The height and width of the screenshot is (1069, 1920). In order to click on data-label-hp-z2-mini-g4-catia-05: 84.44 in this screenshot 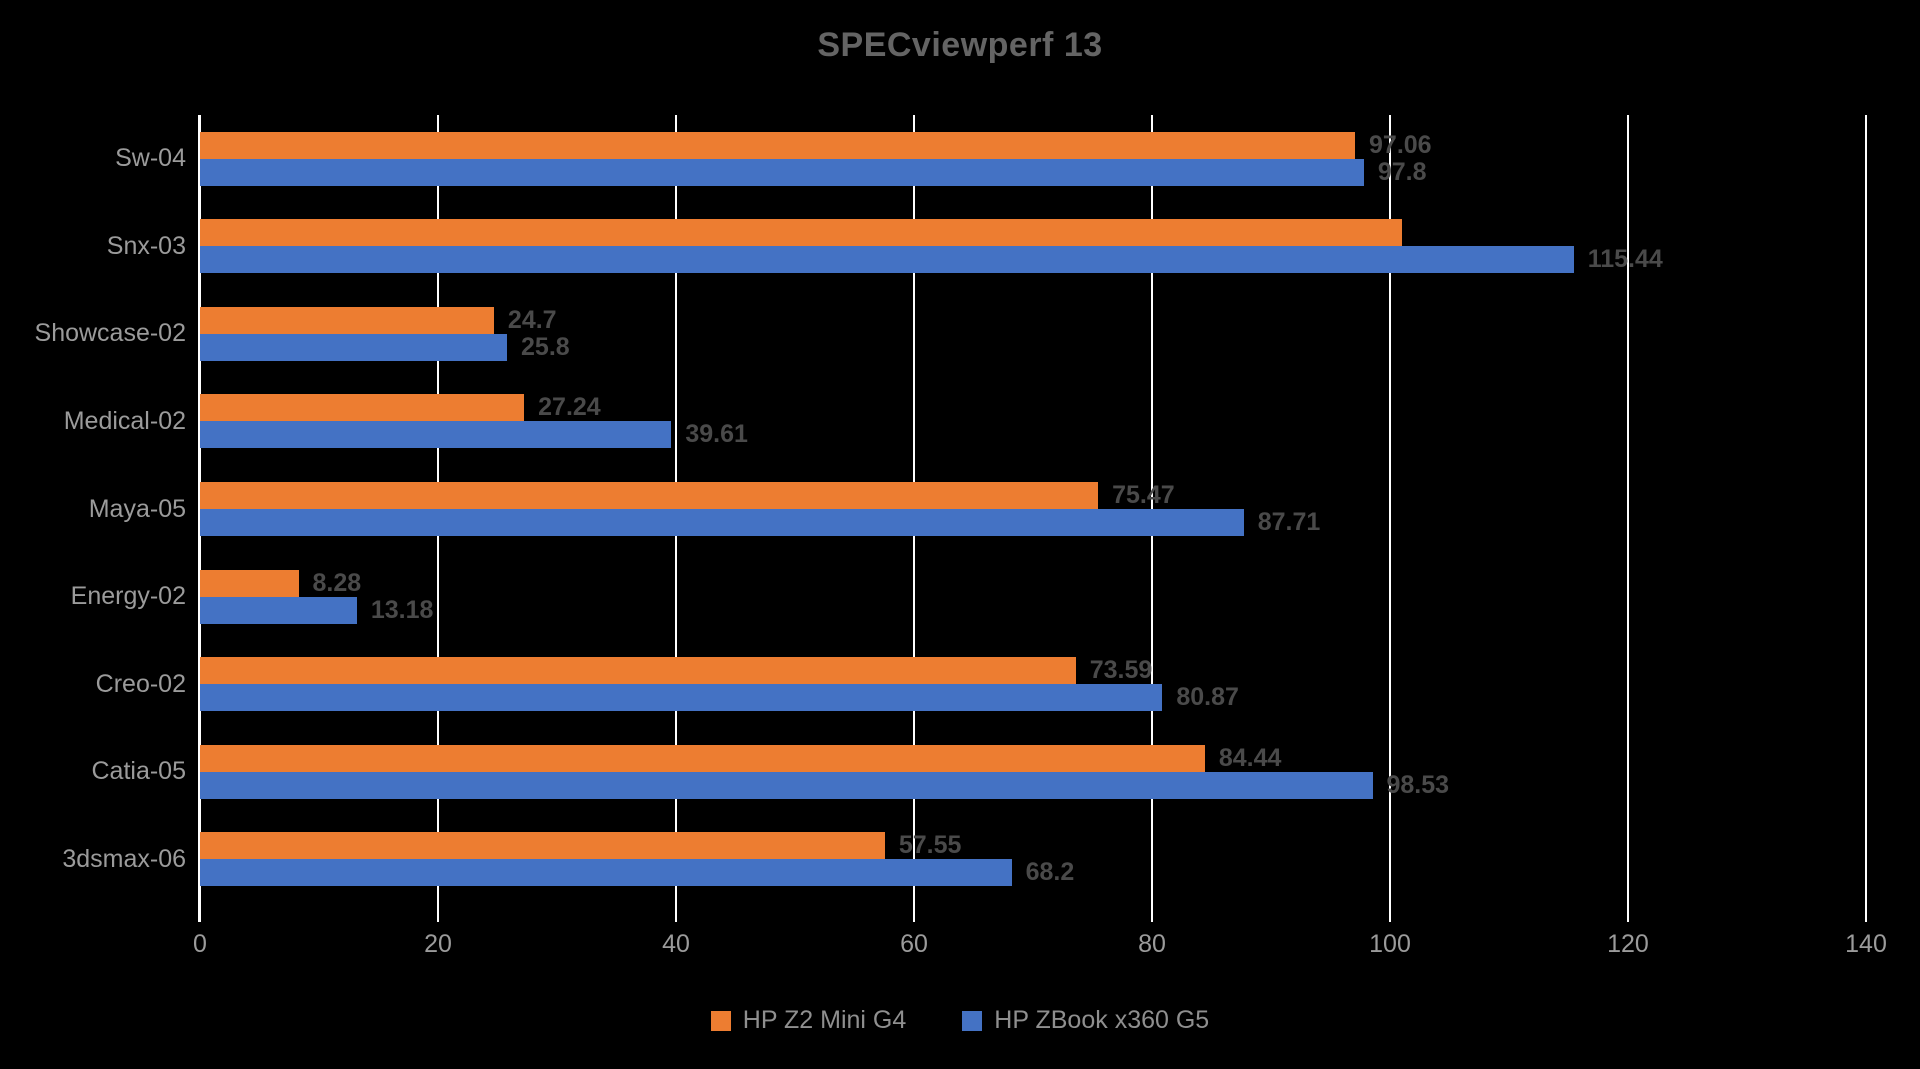, I will do `click(1250, 757)`.